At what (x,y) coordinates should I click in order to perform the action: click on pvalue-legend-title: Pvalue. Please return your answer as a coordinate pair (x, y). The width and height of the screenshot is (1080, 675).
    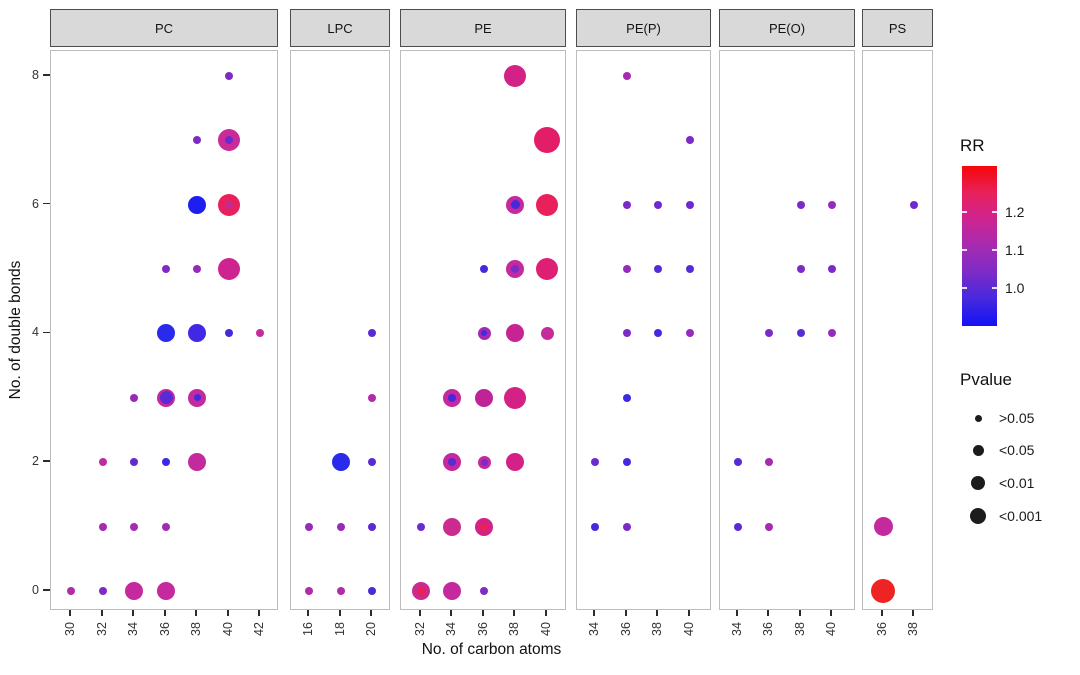
    Looking at the image, I should click on (986, 379).